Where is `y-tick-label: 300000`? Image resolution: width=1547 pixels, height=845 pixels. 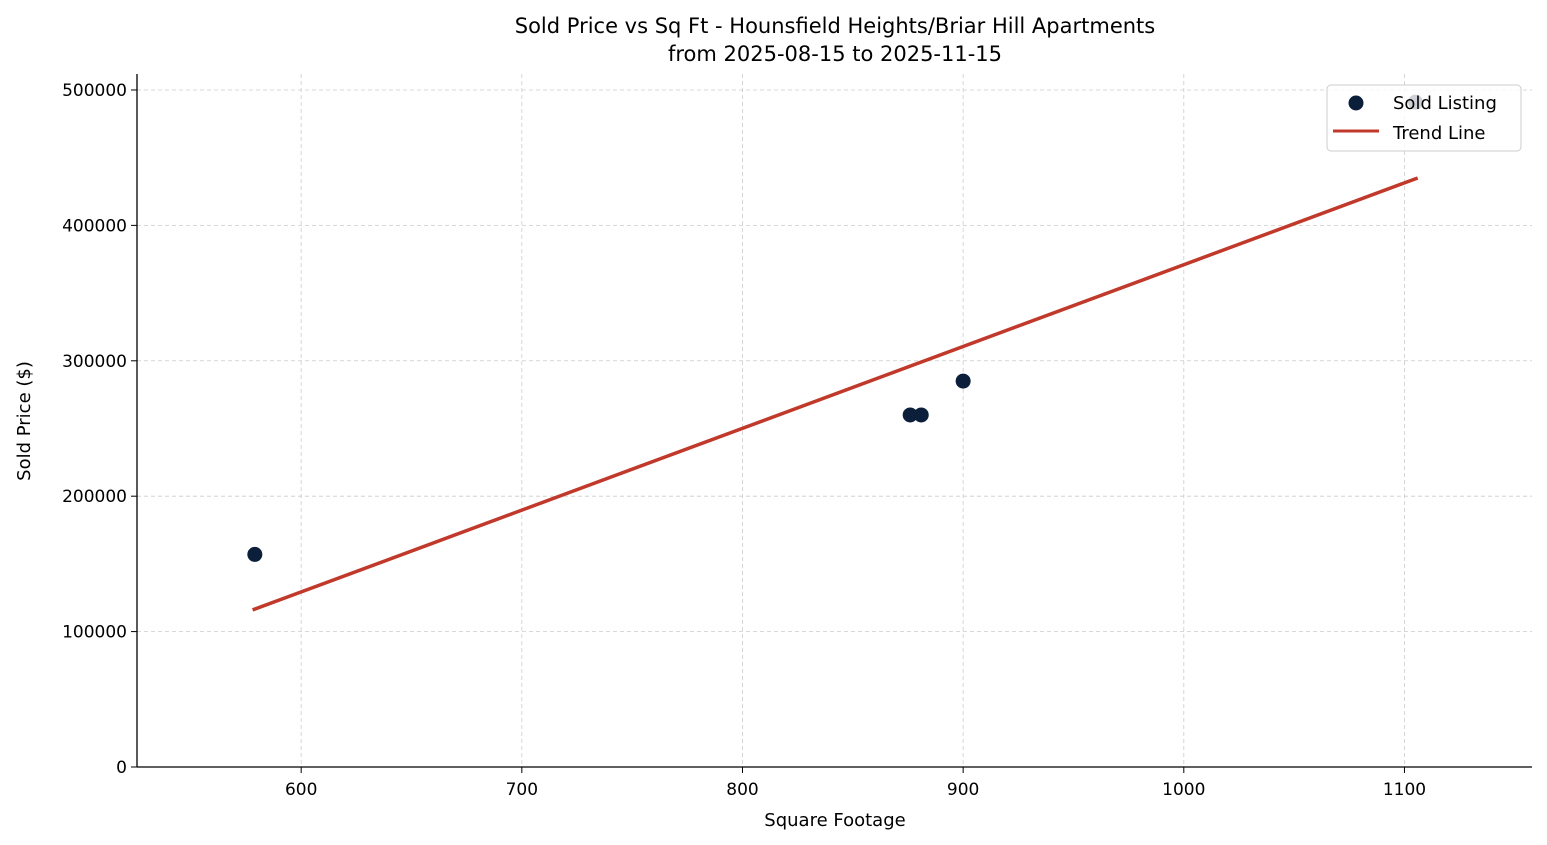
y-tick-label: 300000 is located at coordinates (94, 362).